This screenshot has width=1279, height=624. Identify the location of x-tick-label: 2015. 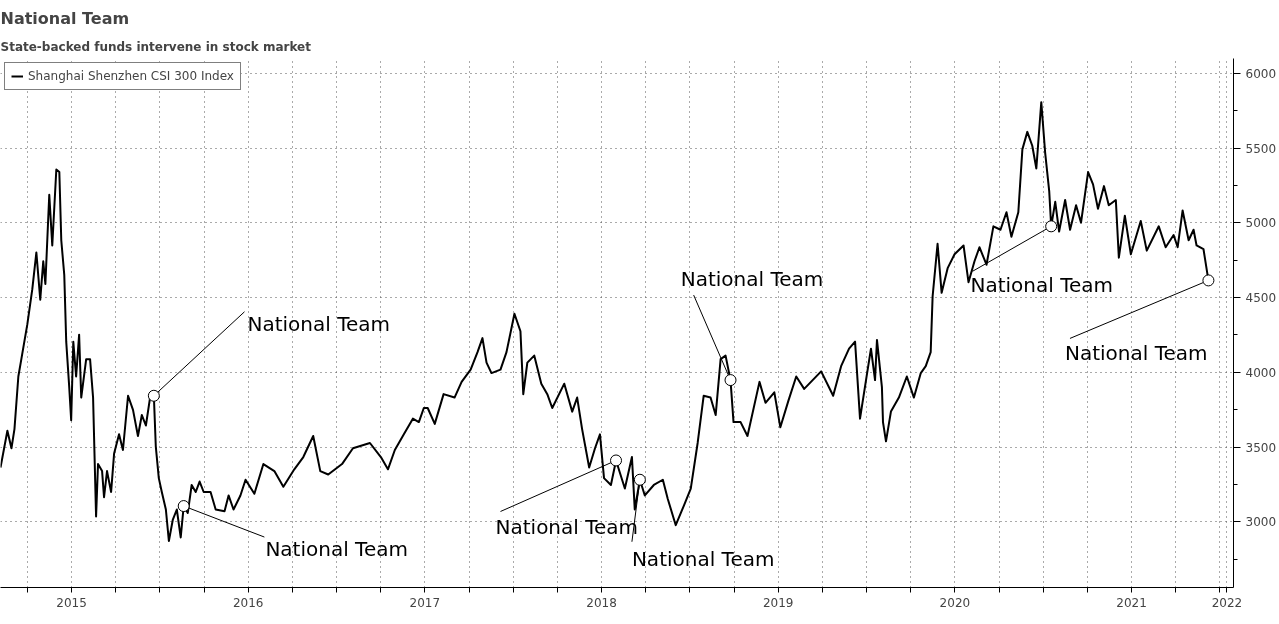
(71, 602).